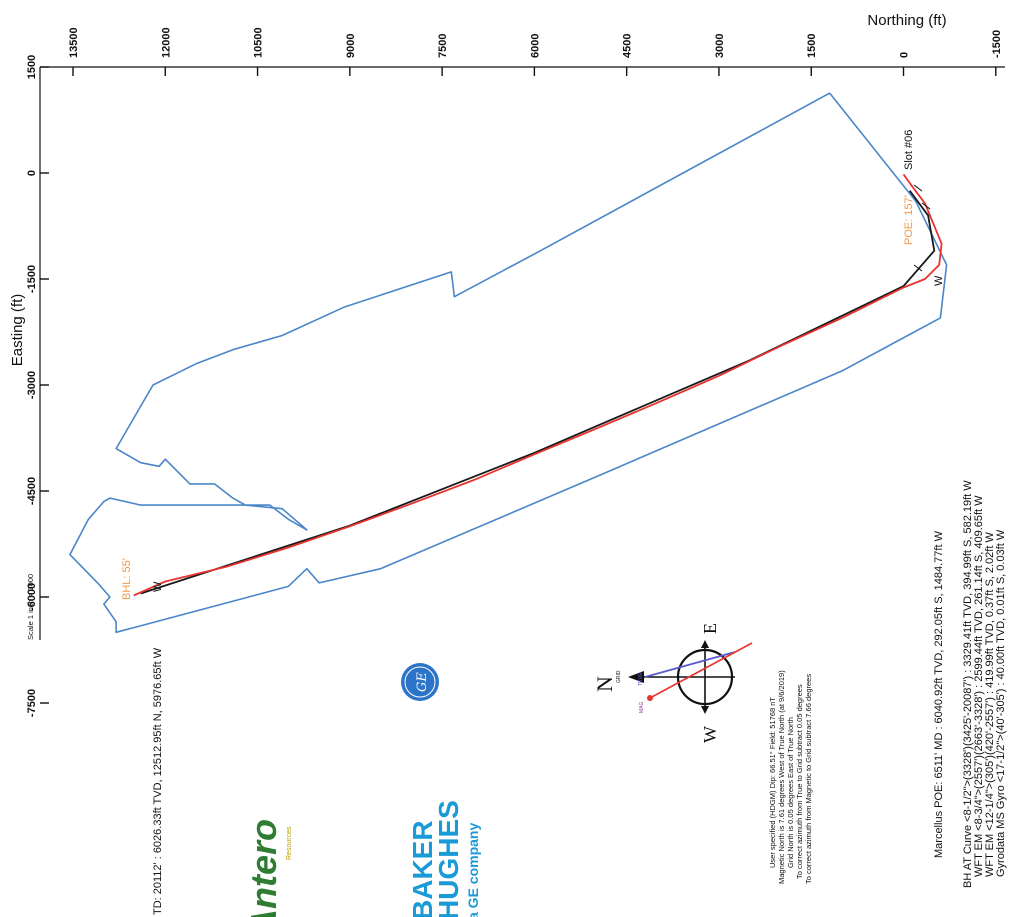 The height and width of the screenshot is (917, 1013). What do you see at coordinates (812, 46) in the screenshot?
I see `northing-tick-label: 1500` at bounding box center [812, 46].